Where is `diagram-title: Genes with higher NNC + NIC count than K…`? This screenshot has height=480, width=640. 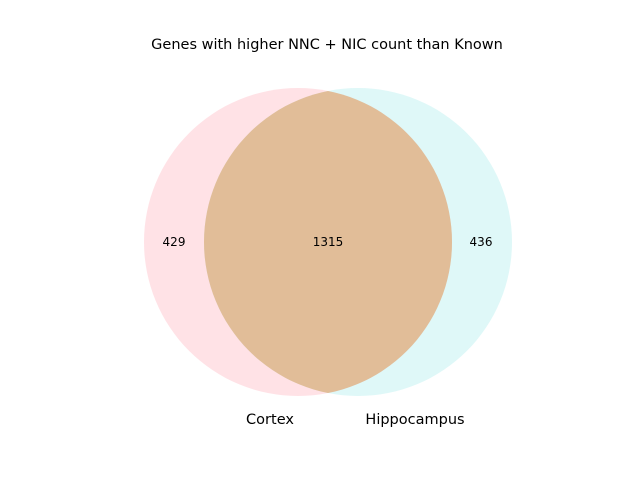
diagram-title: Genes with higher NNC + NIC count than K… is located at coordinates (327, 45).